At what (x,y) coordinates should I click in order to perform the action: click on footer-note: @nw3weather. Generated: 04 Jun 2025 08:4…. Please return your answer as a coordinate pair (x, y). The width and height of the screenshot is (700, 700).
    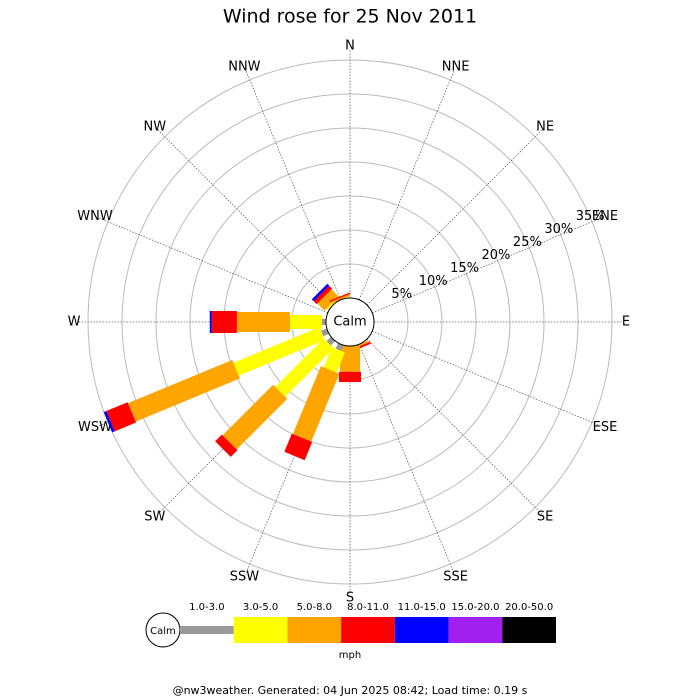
    Looking at the image, I should click on (350, 690).